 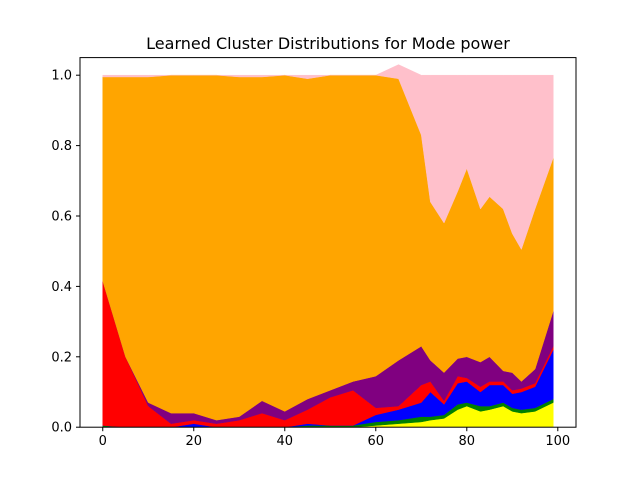 I want to click on y-tick-label: 0.8, so click(x=61, y=146).